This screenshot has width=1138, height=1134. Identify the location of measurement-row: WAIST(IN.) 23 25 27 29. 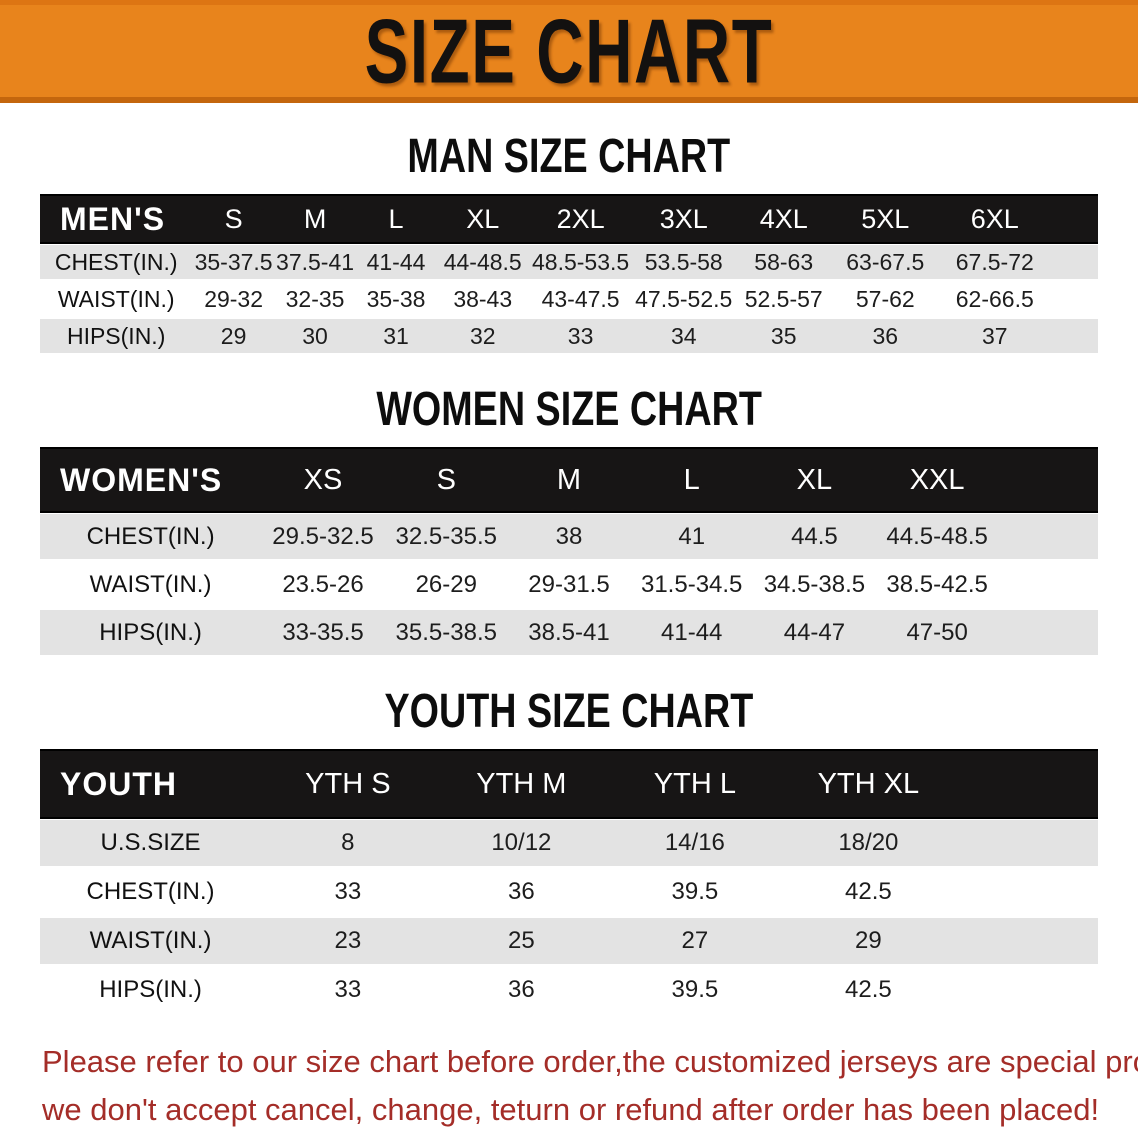
(569, 941).